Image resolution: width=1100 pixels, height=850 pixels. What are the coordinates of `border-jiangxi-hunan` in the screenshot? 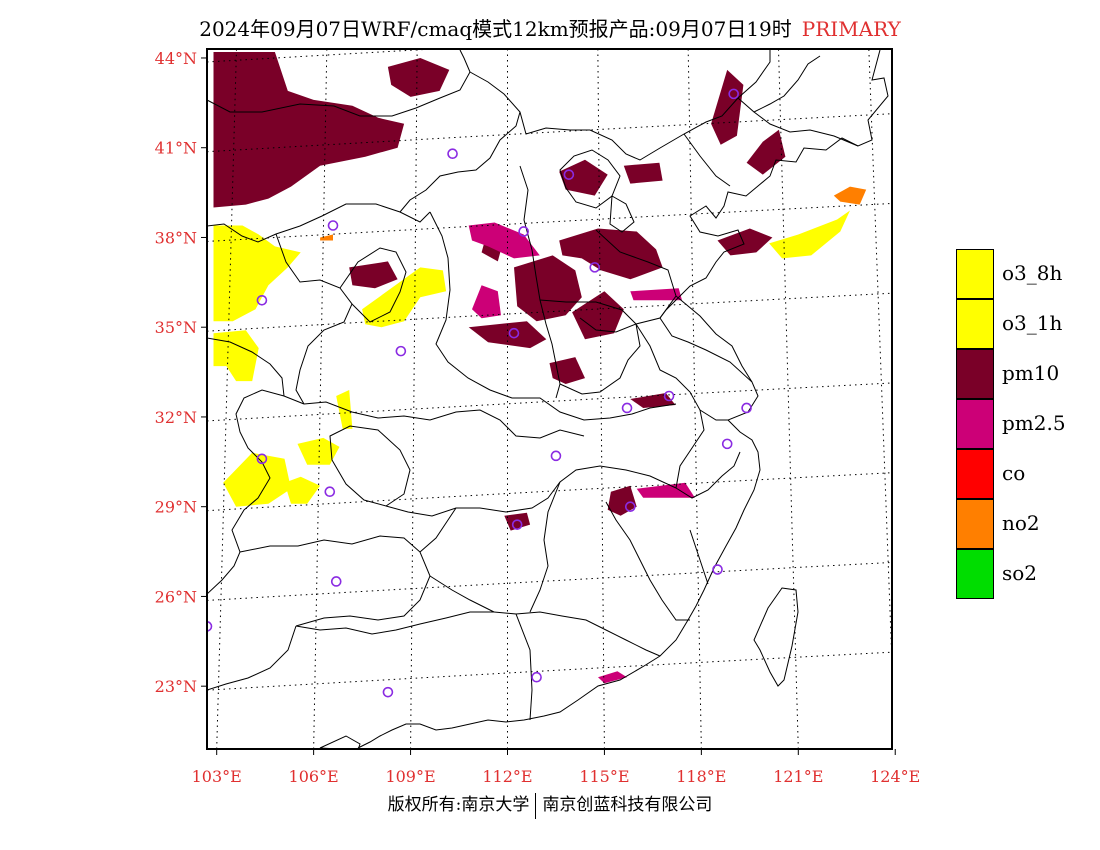 It's located at (545, 547).